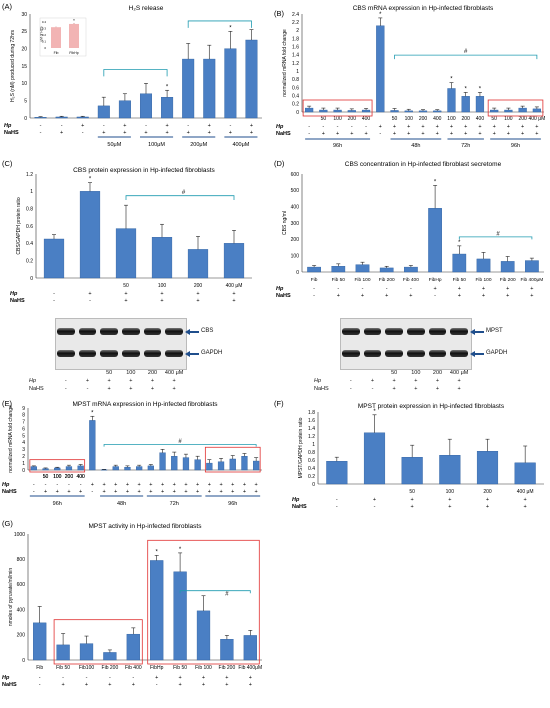  Describe the element at coordinates (23, 429) in the screenshot. I see `y-tick-label: 6` at that location.